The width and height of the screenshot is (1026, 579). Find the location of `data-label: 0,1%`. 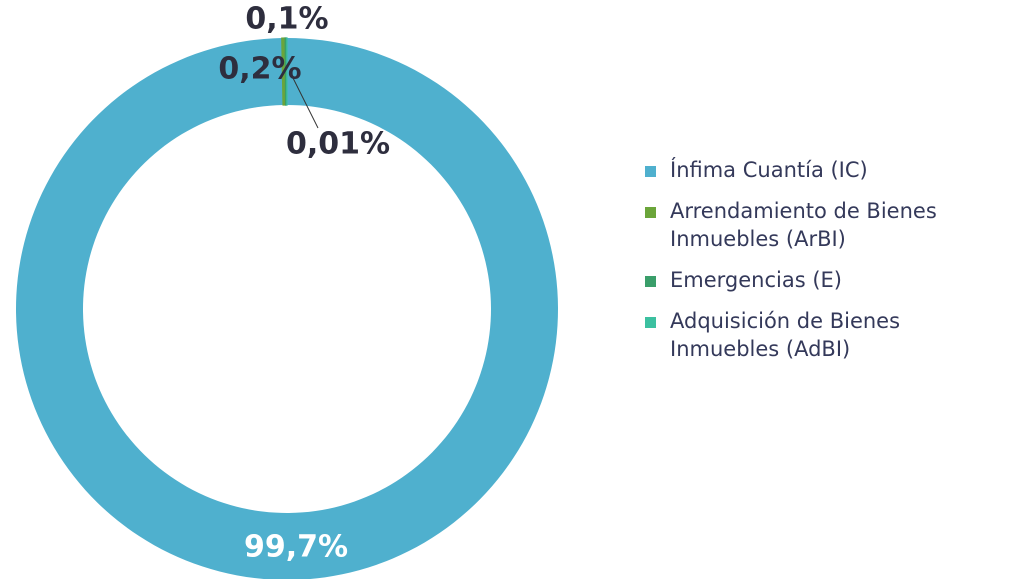

data-label: 0,1% is located at coordinates (286, 19).